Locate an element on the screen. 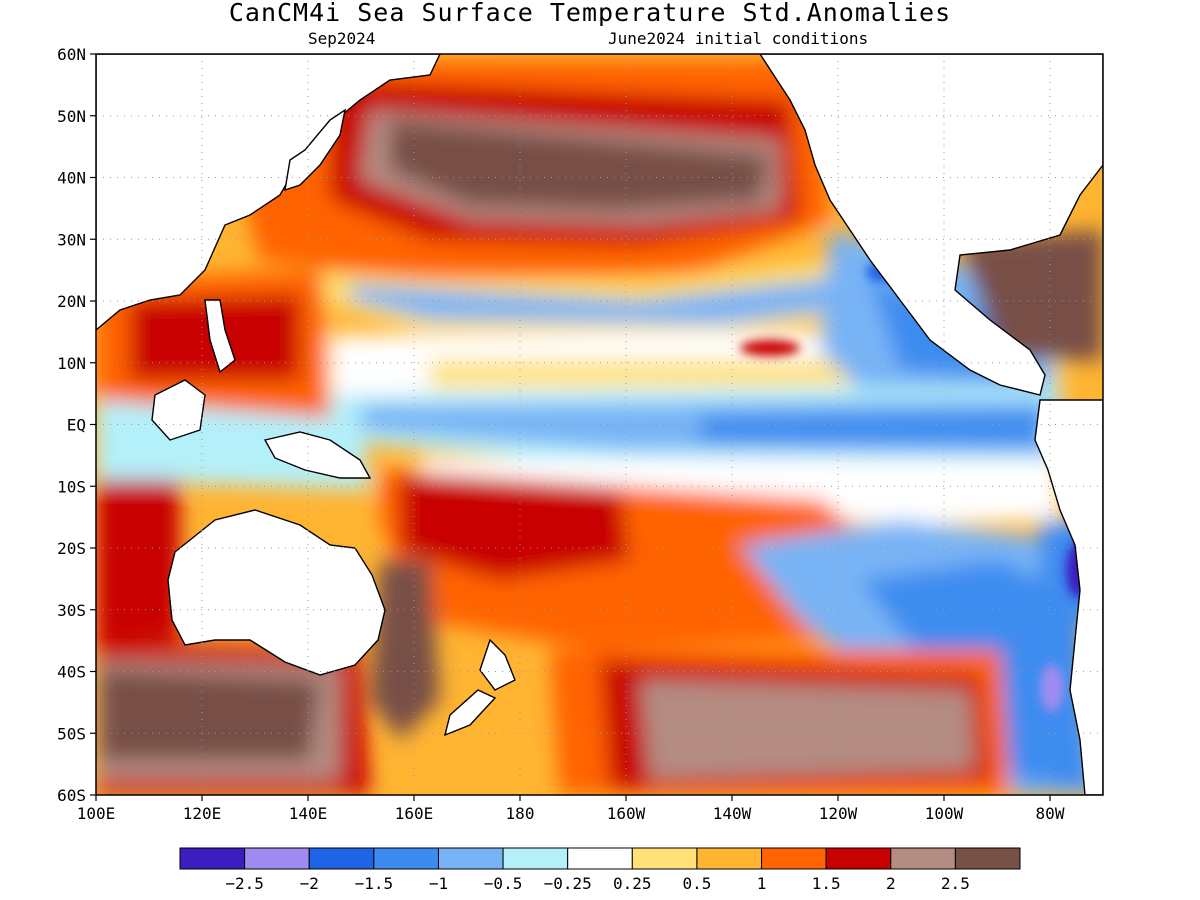 Image resolution: width=1200 pixels, height=900 pixels. lat-tick-label: EQ is located at coordinates (76, 425).